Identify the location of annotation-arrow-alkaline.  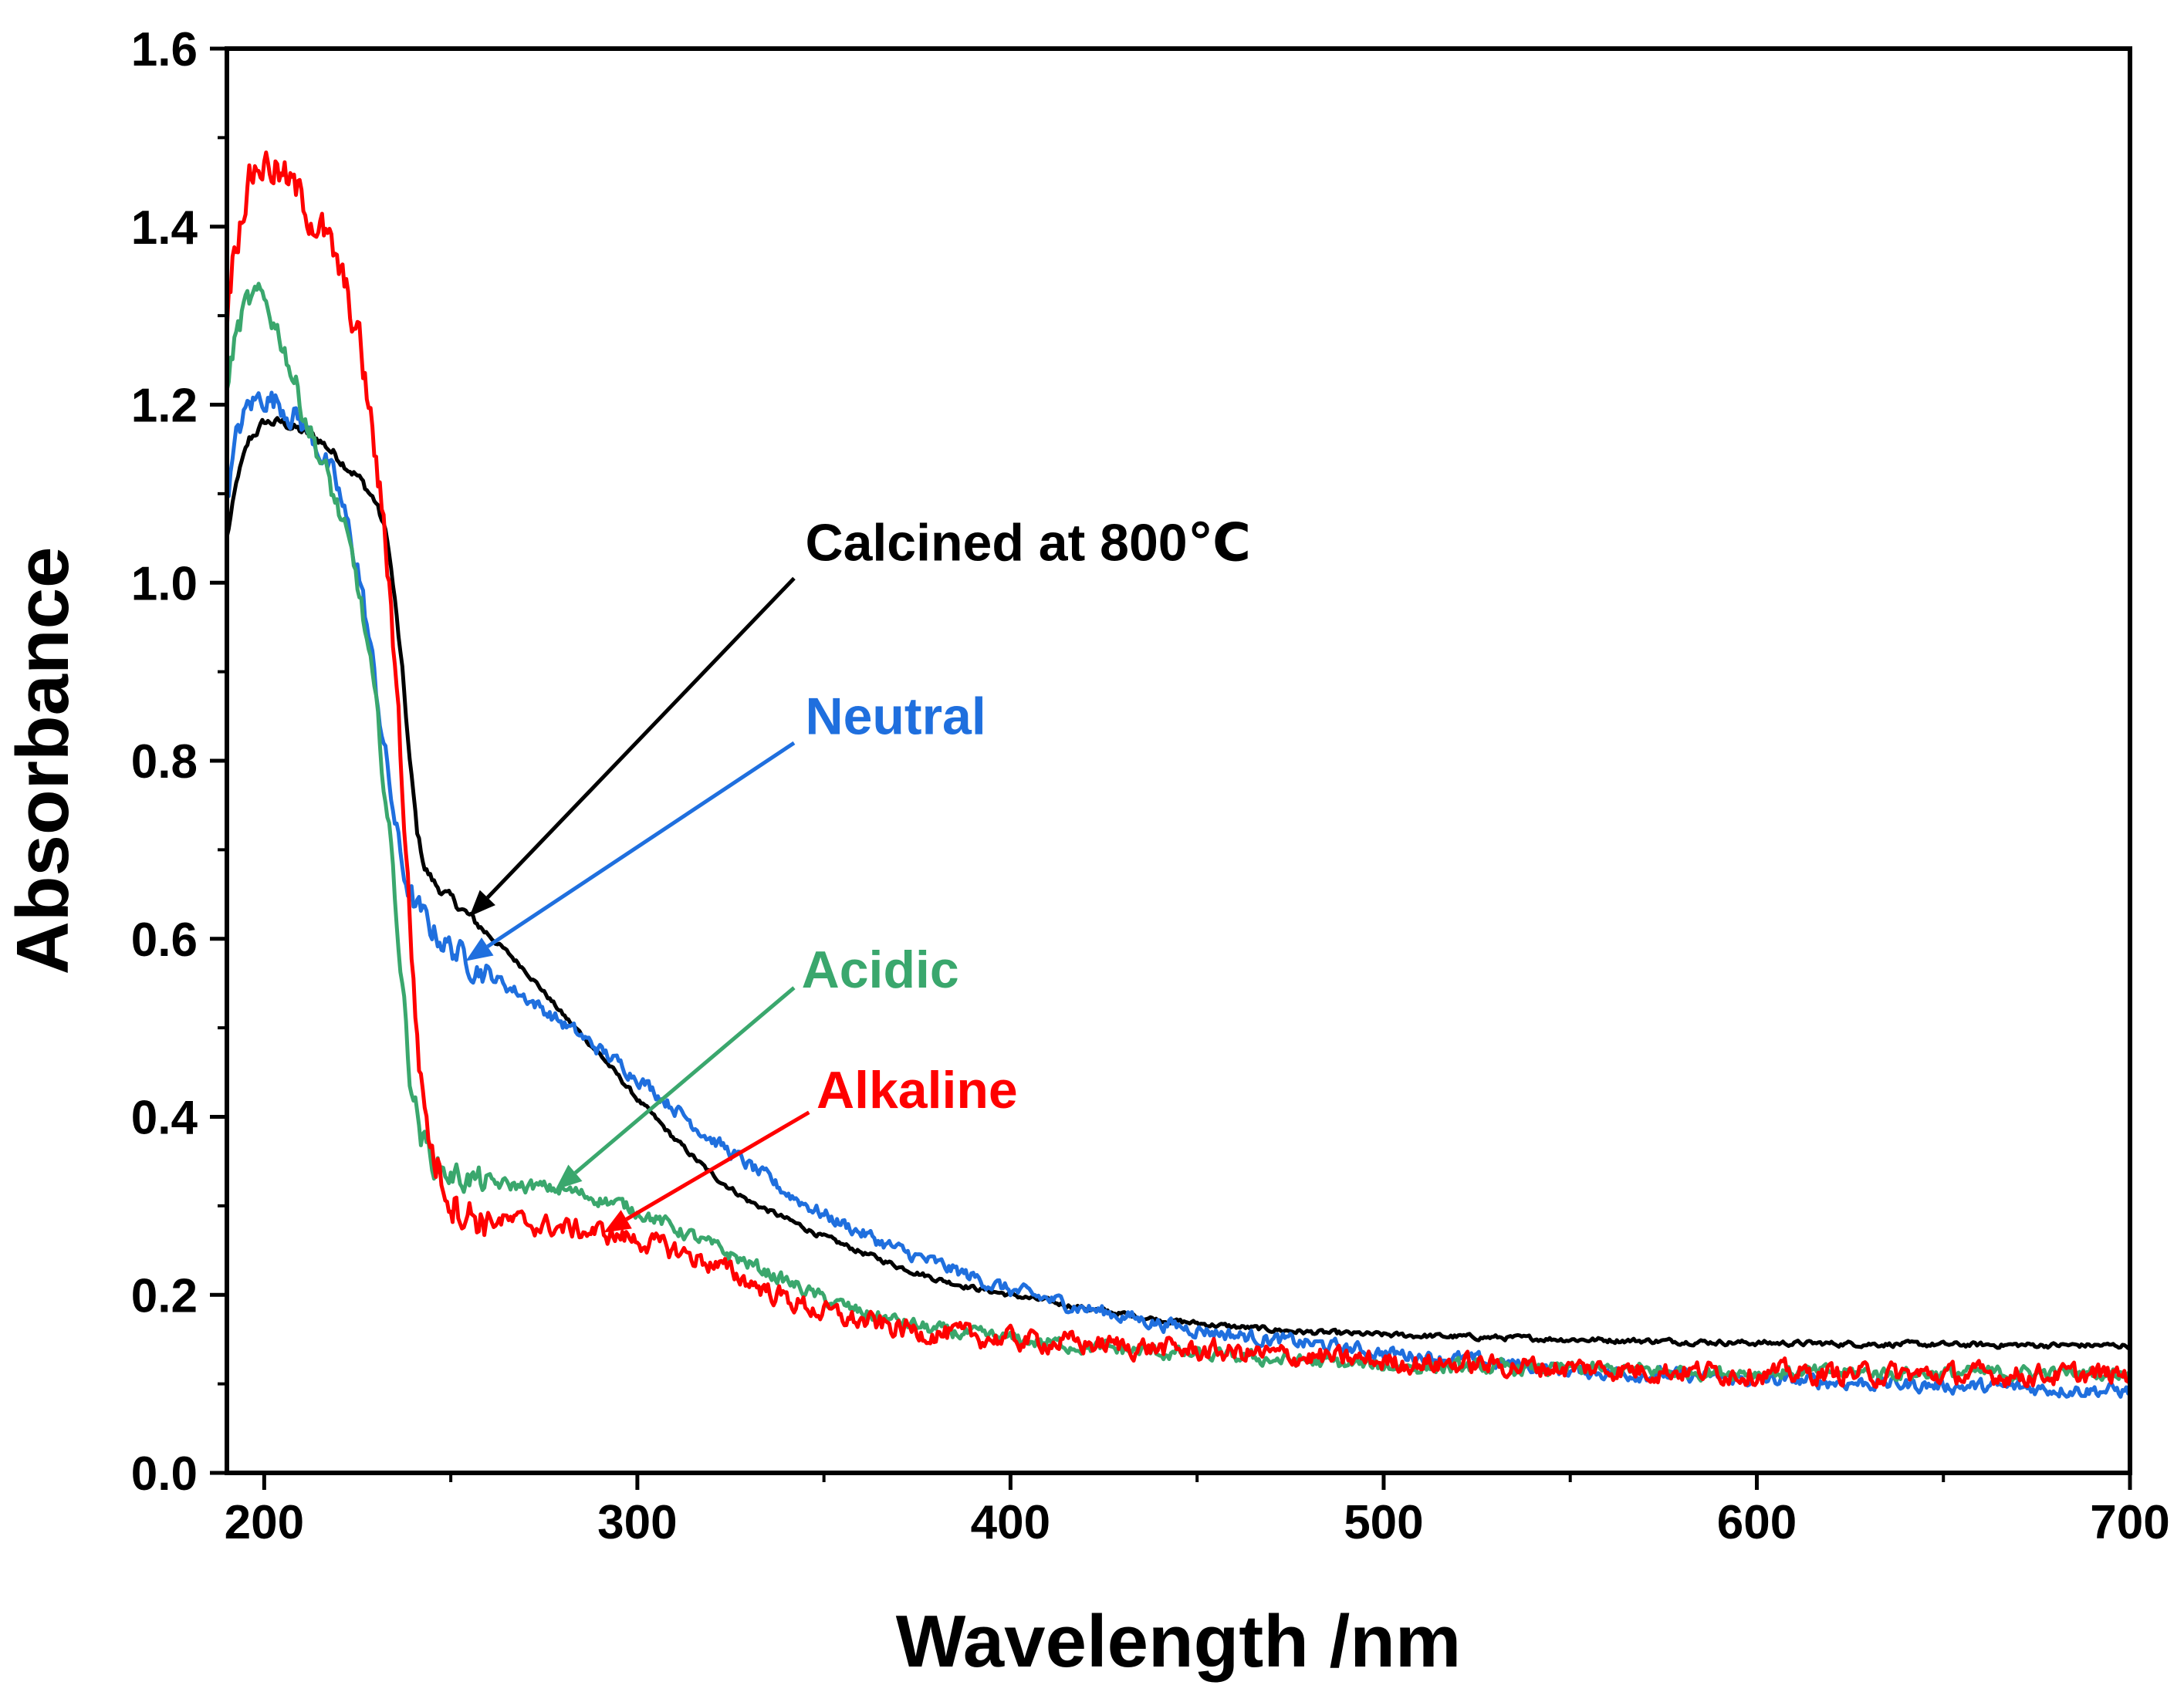
(717, 1165).